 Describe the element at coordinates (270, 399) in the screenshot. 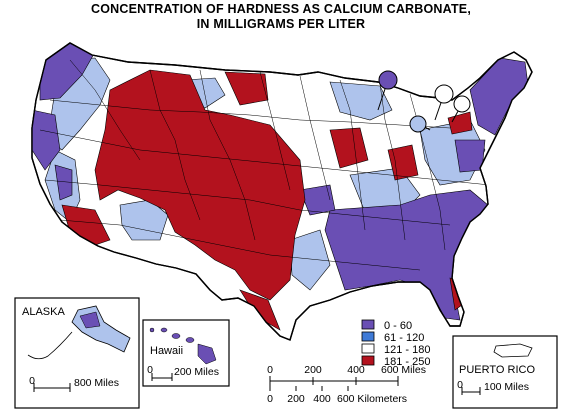

I see `scale-km-0: 0` at that location.